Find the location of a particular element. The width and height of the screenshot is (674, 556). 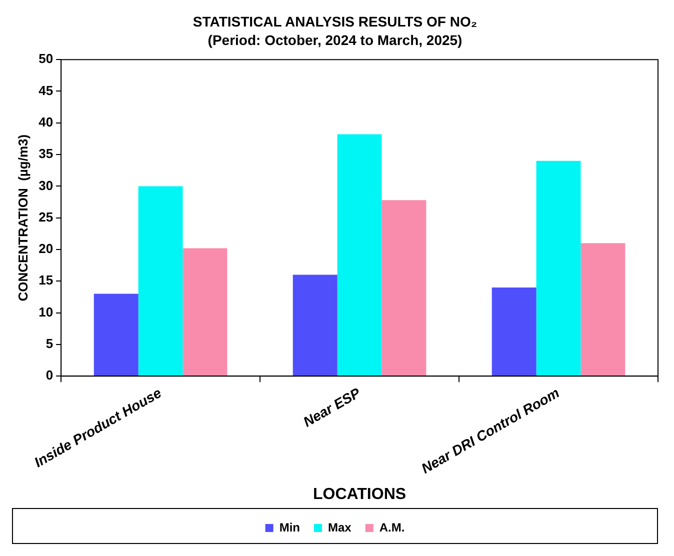

y-tick-label: 35 is located at coordinates (46, 154).